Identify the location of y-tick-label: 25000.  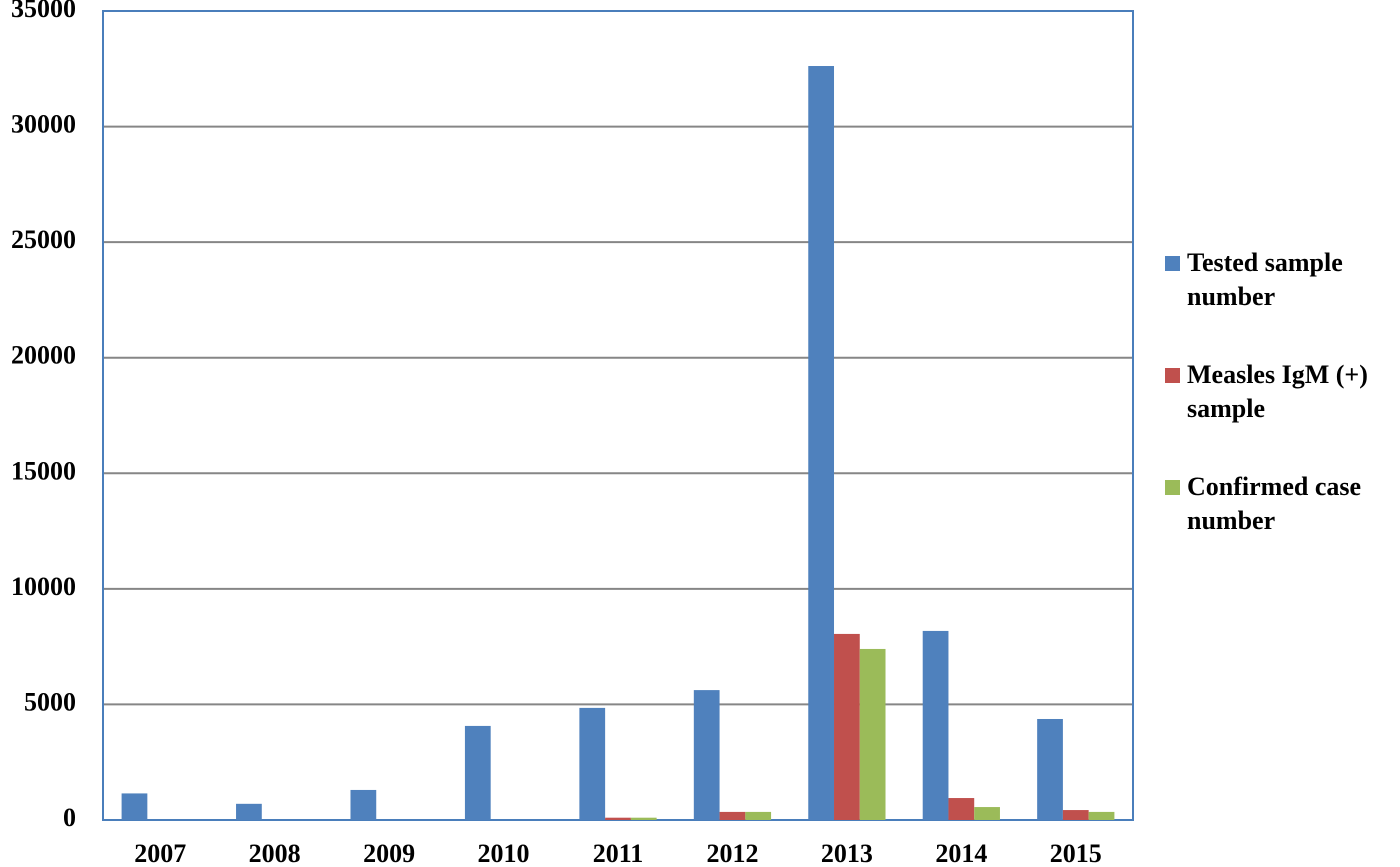
(43, 239).